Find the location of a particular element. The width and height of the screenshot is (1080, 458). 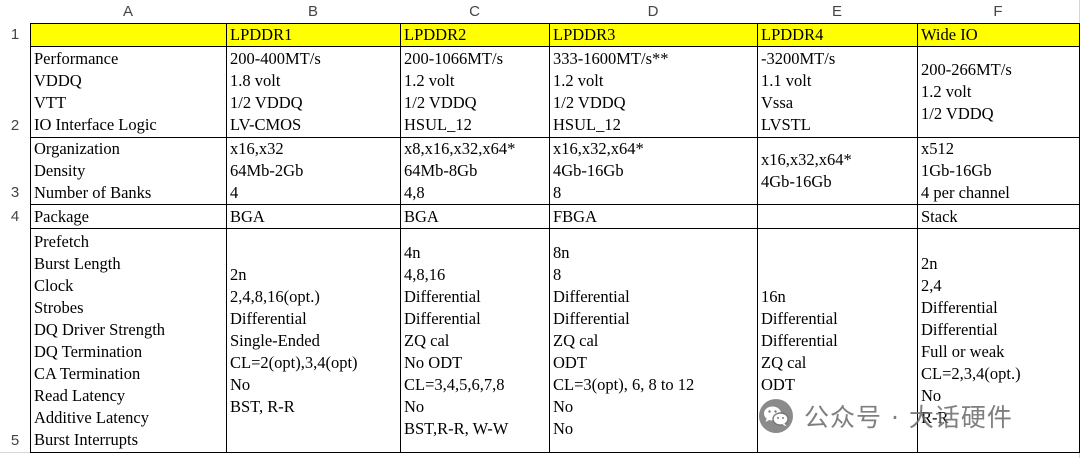

cell-E5: 16n Differential Differential ZQ cal ODT is located at coordinates (837, 340).